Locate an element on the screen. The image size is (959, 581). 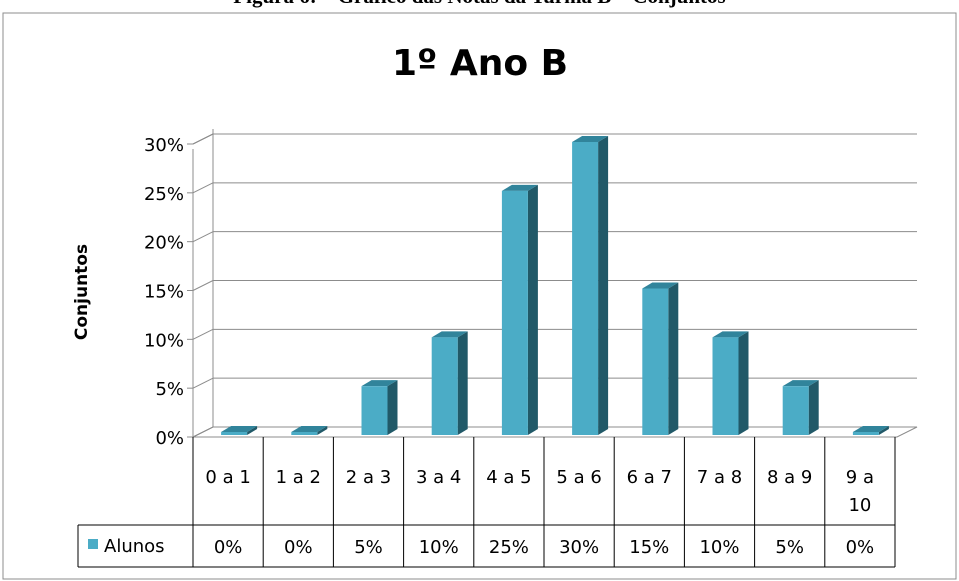
x-tick-label: 1 a 2 is located at coordinates (298, 477).